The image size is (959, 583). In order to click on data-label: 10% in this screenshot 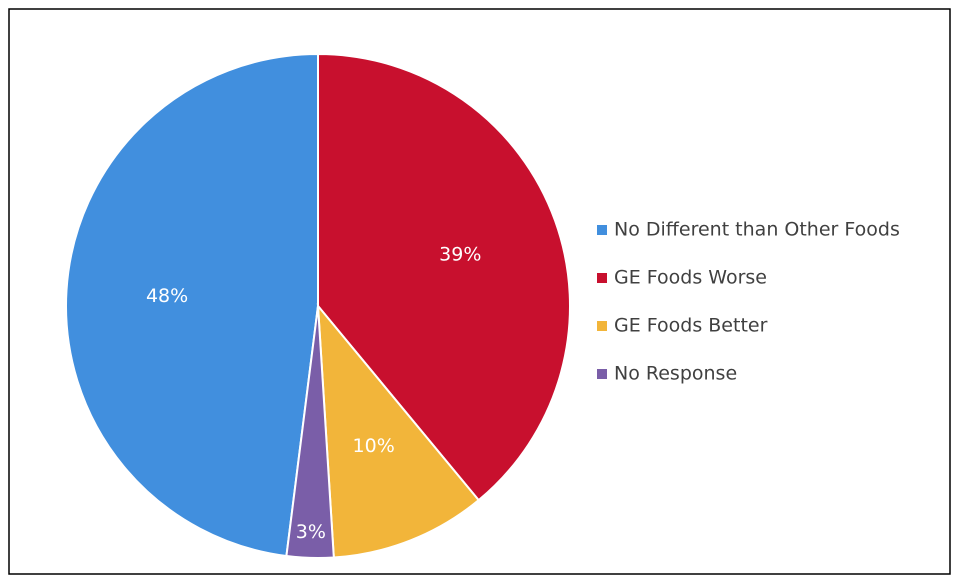, I will do `click(374, 446)`.